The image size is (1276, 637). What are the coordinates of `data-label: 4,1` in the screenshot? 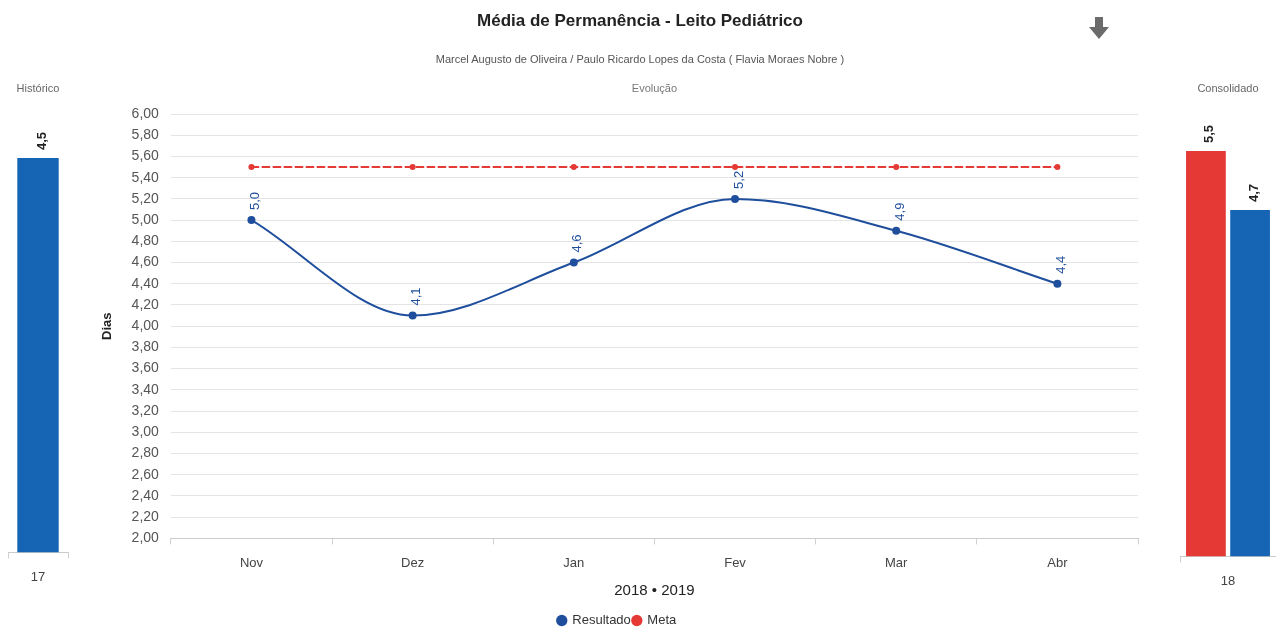 It's located at (416, 296).